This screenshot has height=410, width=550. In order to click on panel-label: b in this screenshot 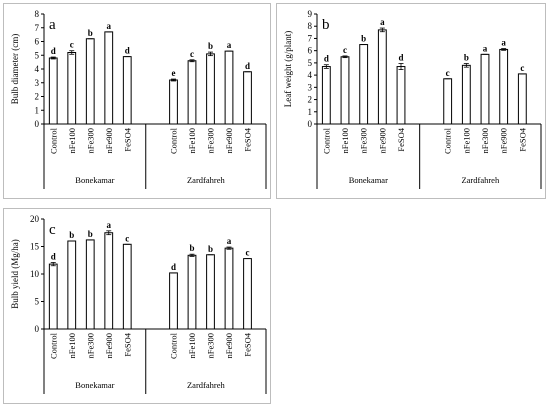, I will do `click(326, 25)`.